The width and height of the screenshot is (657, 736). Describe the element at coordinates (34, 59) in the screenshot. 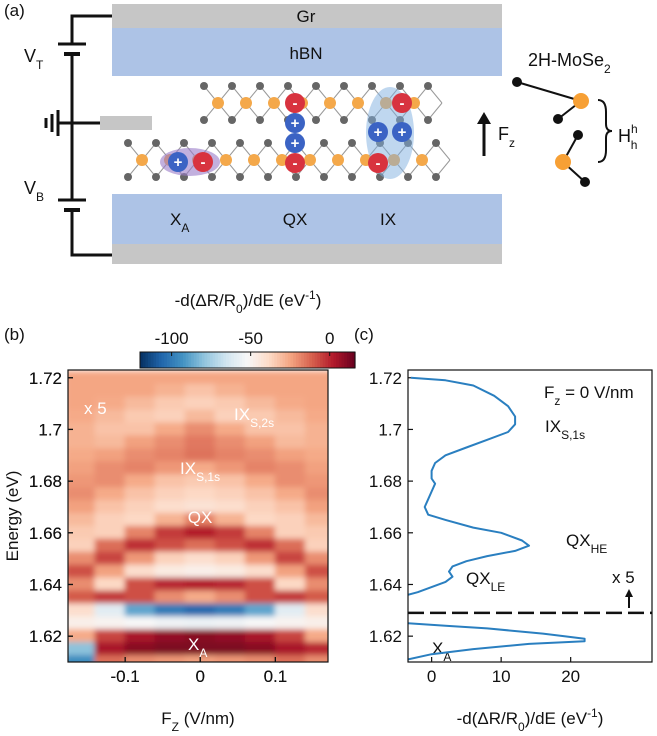

I see `gate-label: VT` at that location.